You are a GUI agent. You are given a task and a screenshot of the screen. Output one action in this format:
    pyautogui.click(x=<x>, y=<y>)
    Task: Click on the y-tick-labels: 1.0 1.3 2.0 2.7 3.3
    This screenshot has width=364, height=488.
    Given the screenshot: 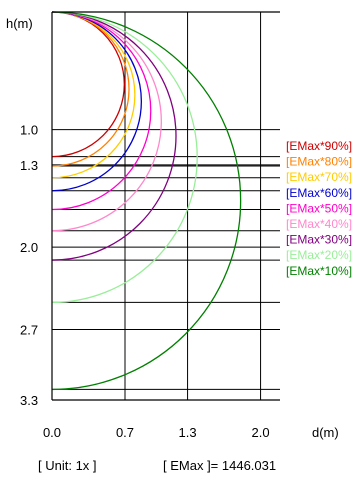 What is the action you would take?
    pyautogui.click(x=29, y=265)
    